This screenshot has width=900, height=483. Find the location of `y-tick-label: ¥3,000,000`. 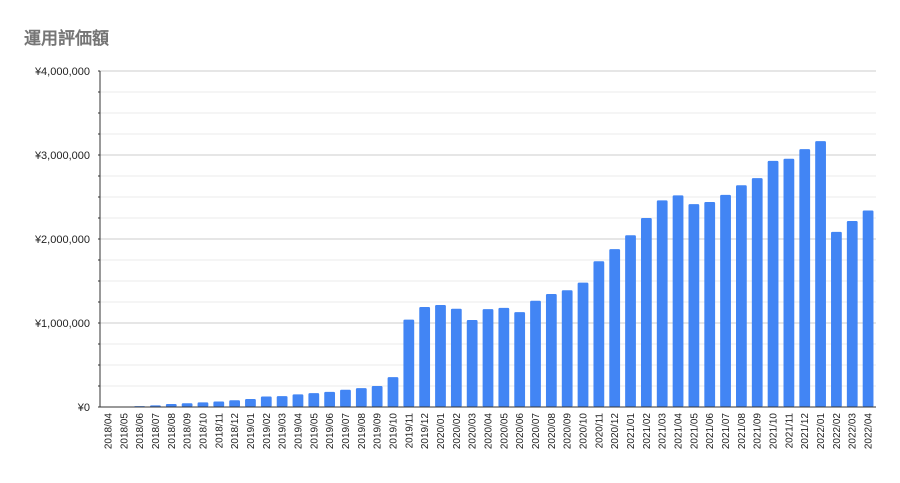

y-tick-label: ¥3,000,000 is located at coordinates (62, 156).